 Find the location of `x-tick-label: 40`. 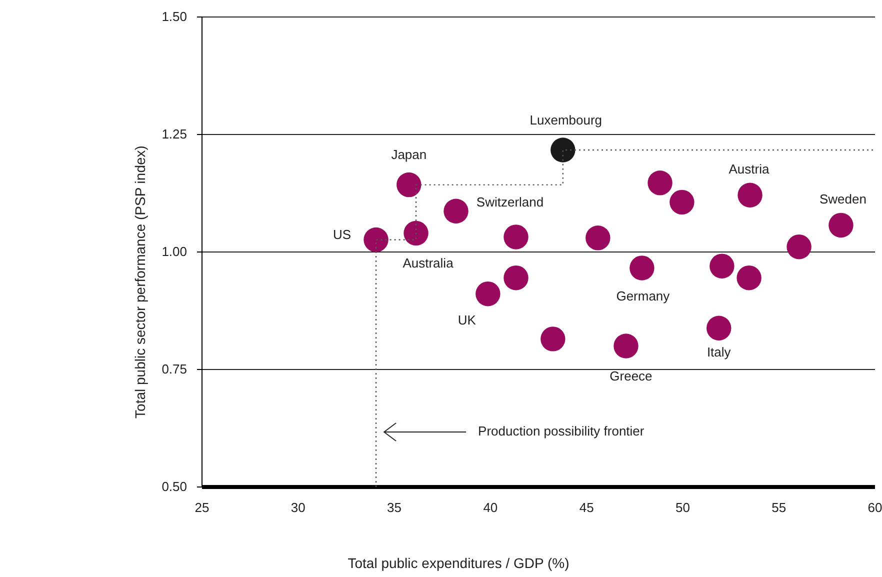

x-tick-label: 40 is located at coordinates (490, 508).